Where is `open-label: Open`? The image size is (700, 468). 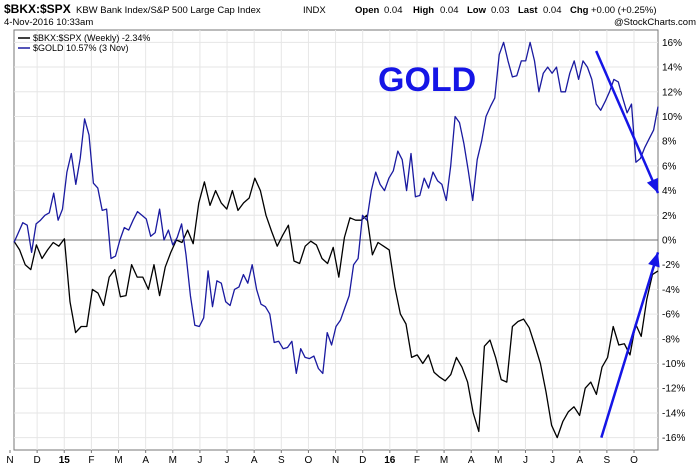 open-label: Open is located at coordinates (367, 10).